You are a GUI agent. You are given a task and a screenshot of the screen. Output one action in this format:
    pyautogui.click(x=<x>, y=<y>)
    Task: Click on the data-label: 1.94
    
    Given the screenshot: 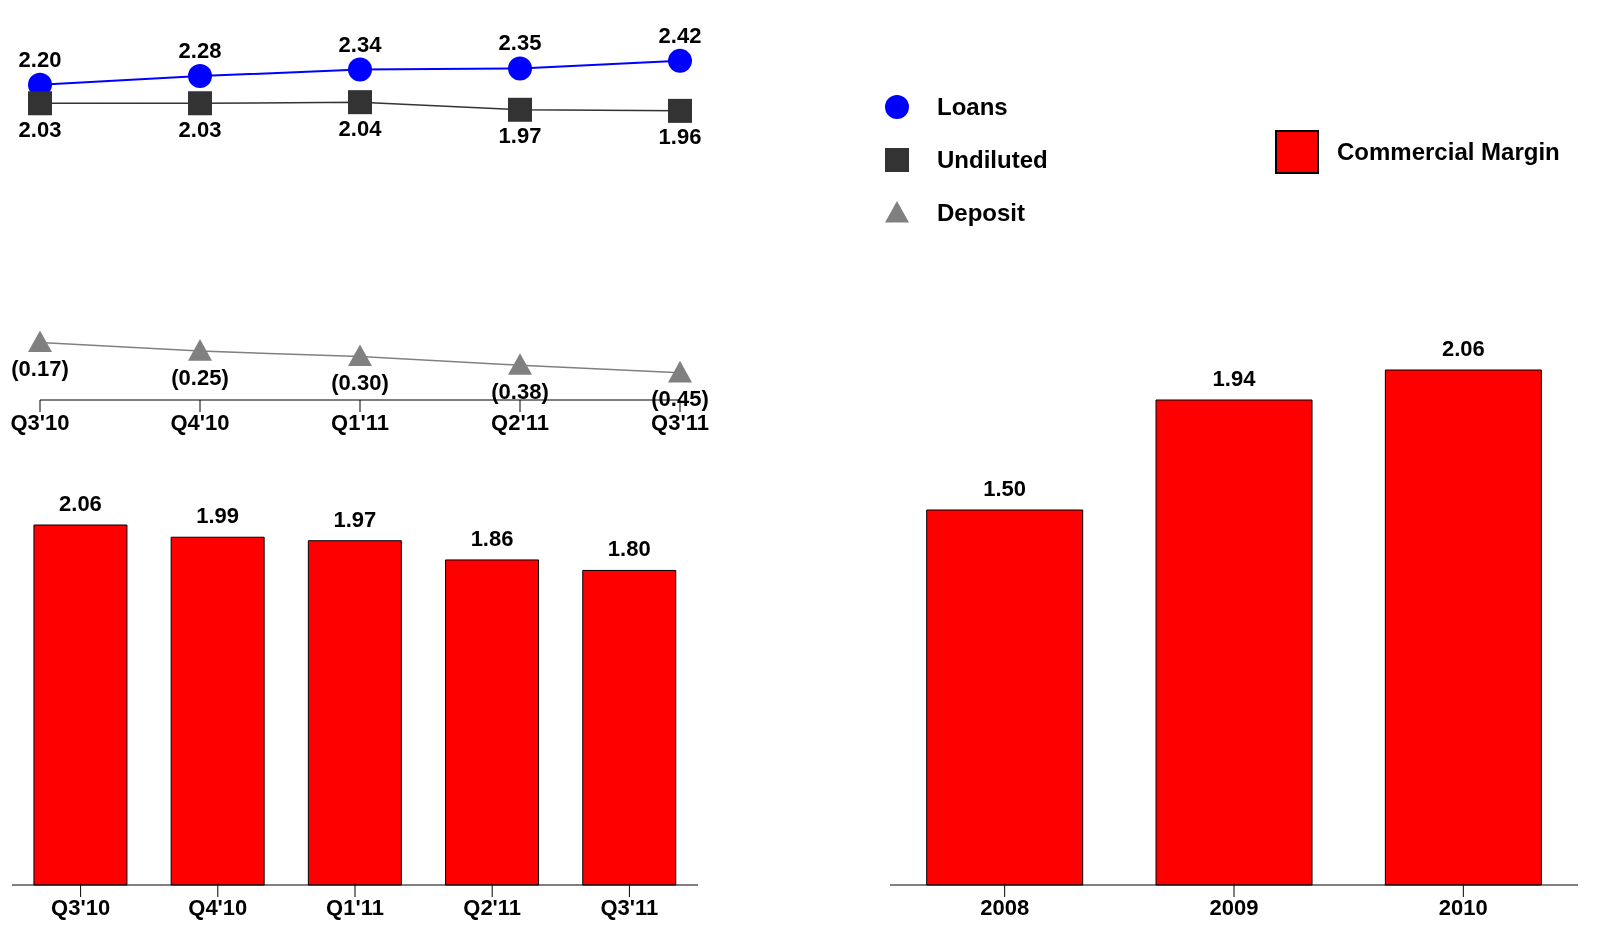 What is the action you would take?
    pyautogui.click(x=1234, y=378)
    